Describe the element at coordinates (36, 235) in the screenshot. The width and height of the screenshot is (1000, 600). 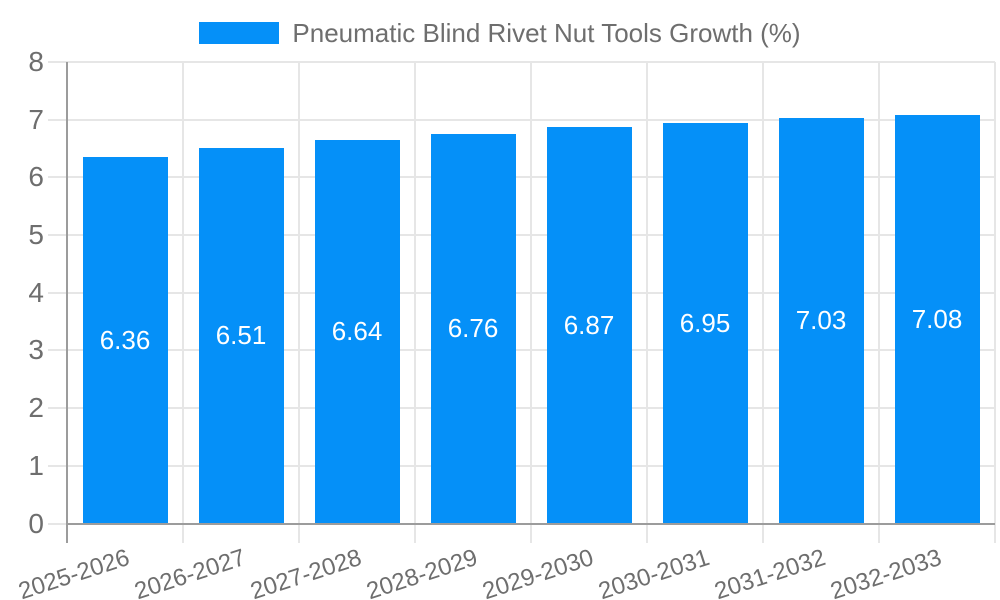
I see `y-tick-label: 5` at that location.